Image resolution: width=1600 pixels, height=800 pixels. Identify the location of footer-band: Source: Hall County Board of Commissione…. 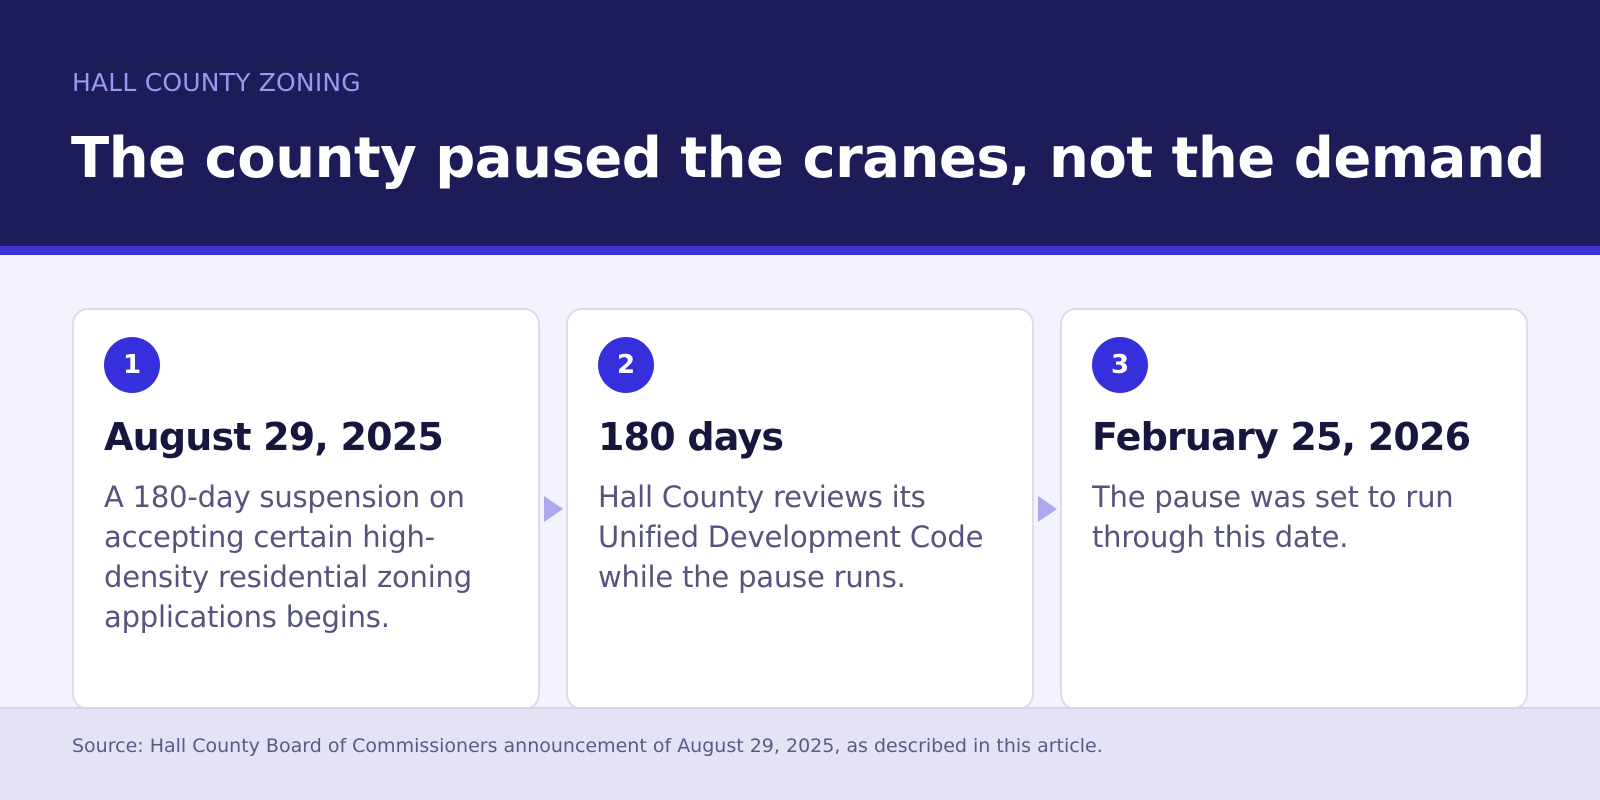
(800, 753).